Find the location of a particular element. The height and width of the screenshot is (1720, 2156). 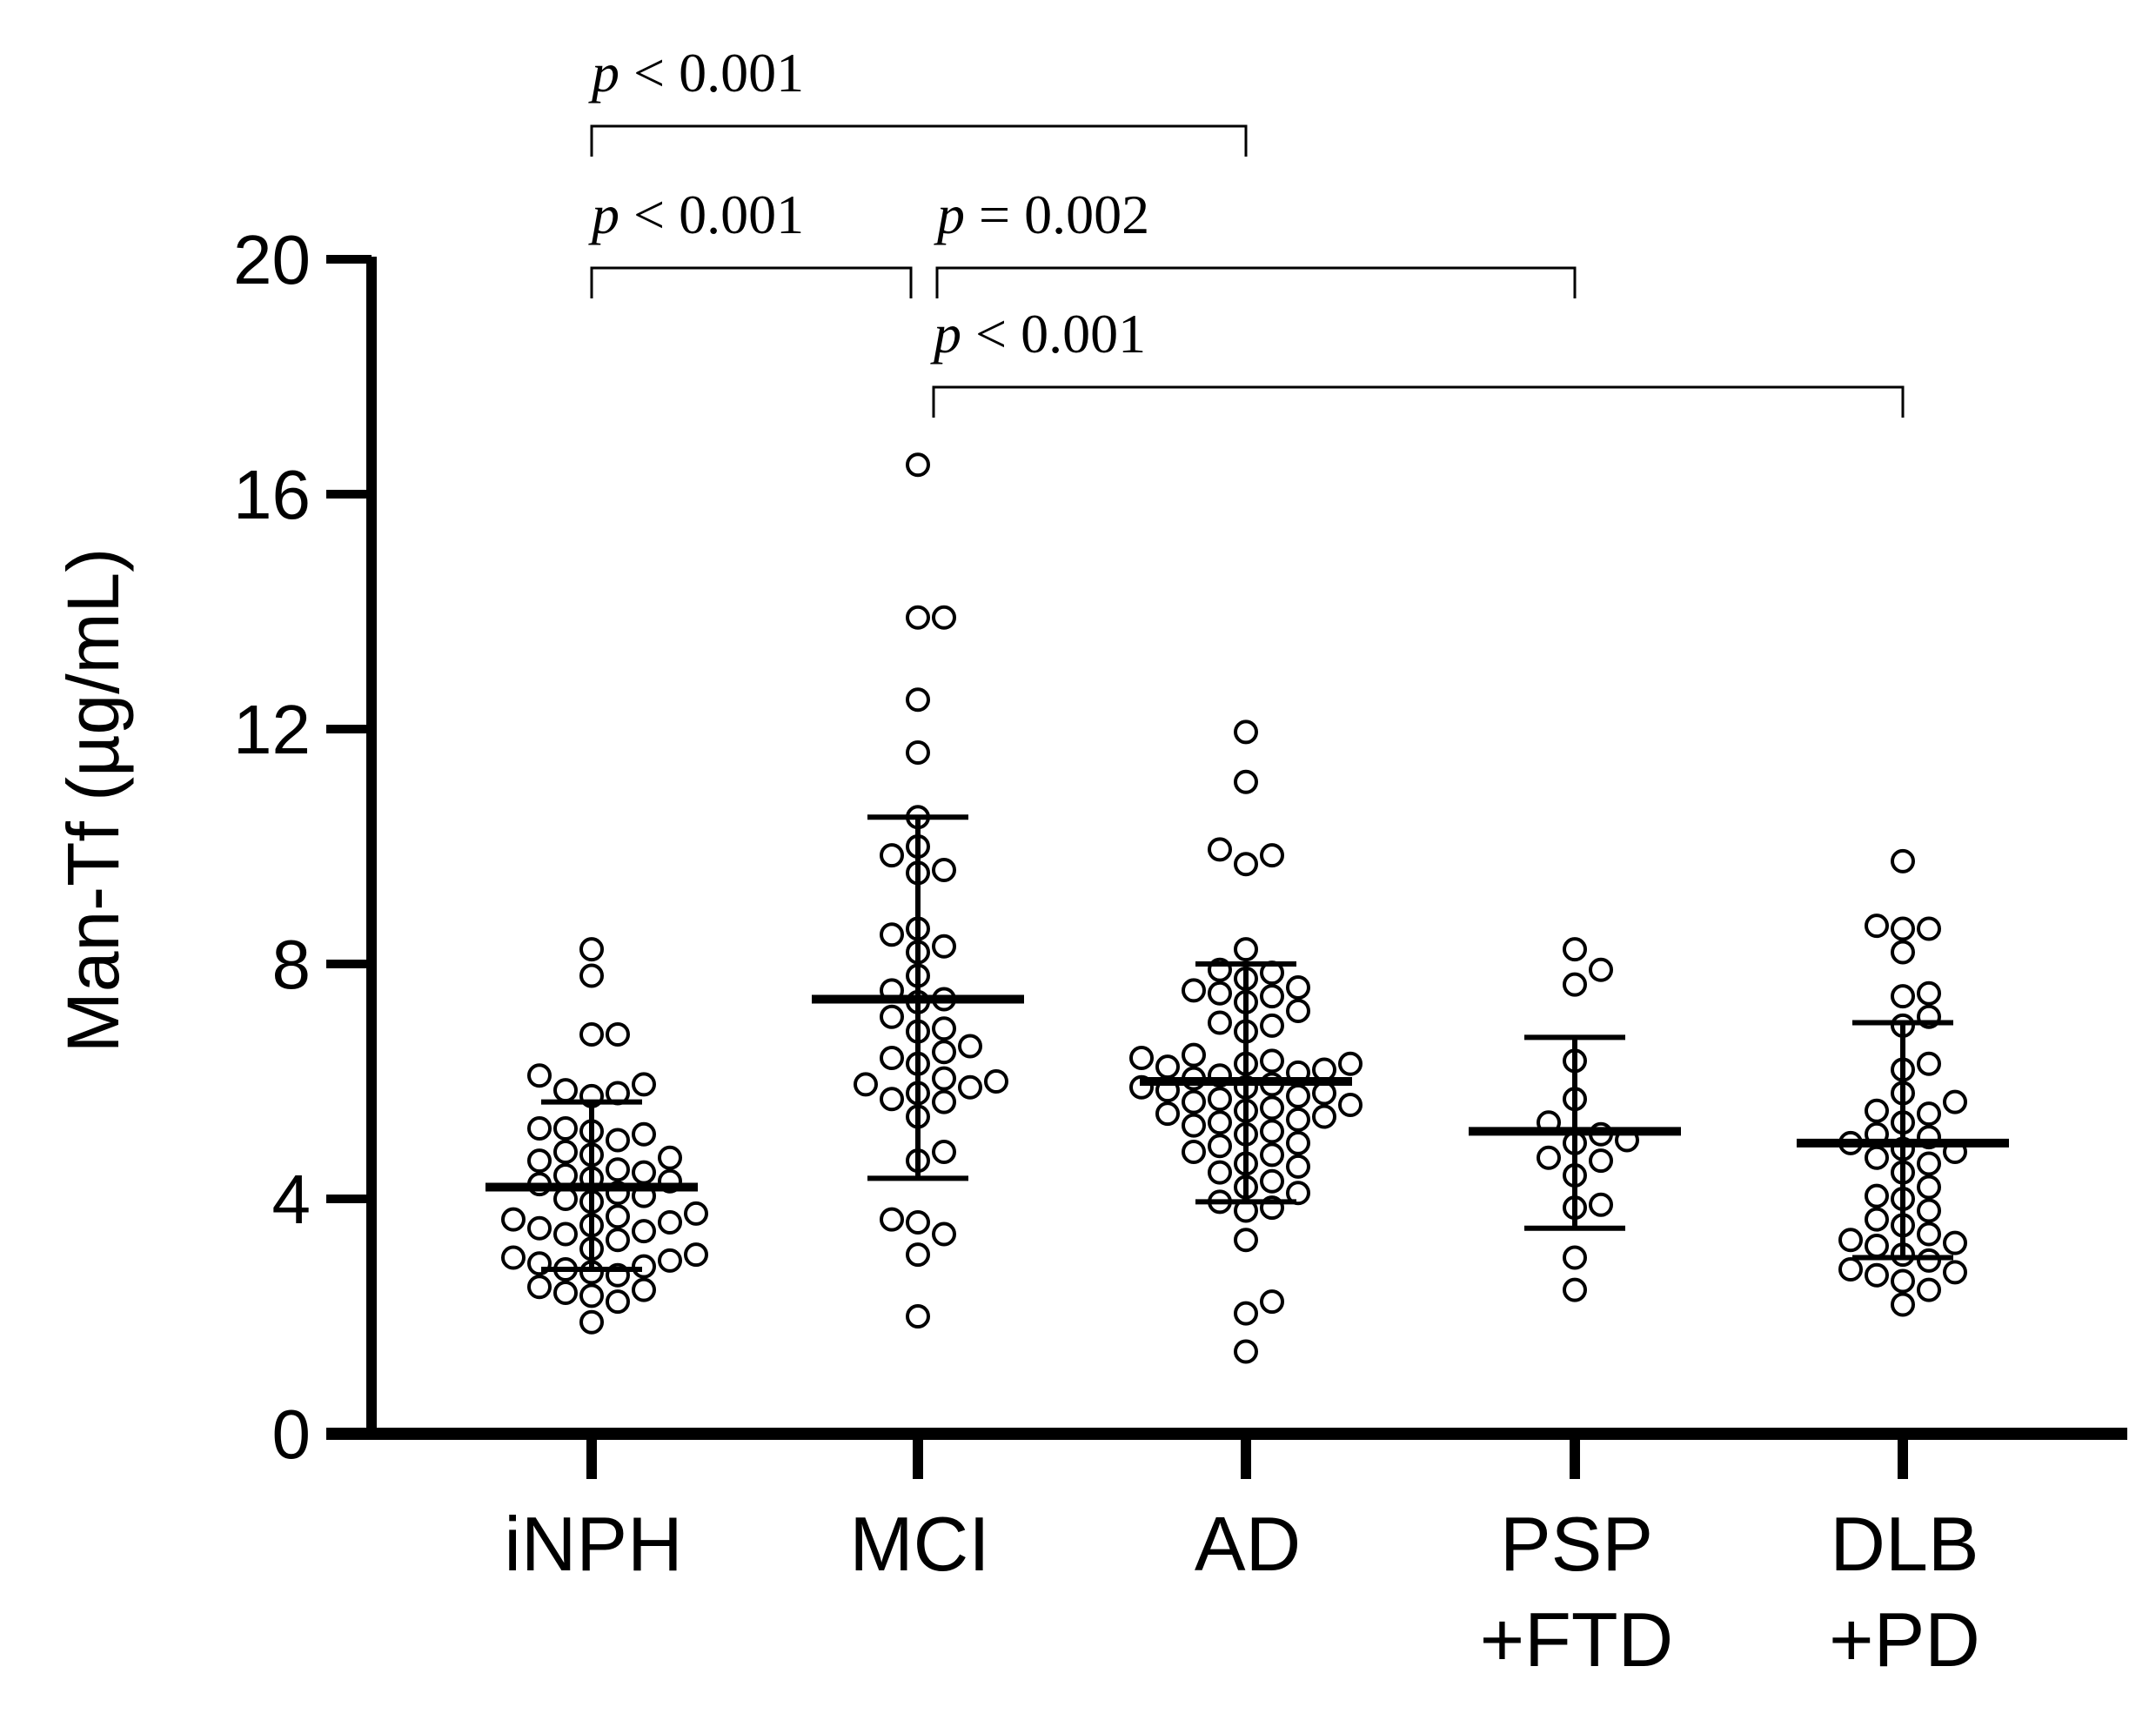

x-tick-label: +FTD is located at coordinates (1576, 1639).